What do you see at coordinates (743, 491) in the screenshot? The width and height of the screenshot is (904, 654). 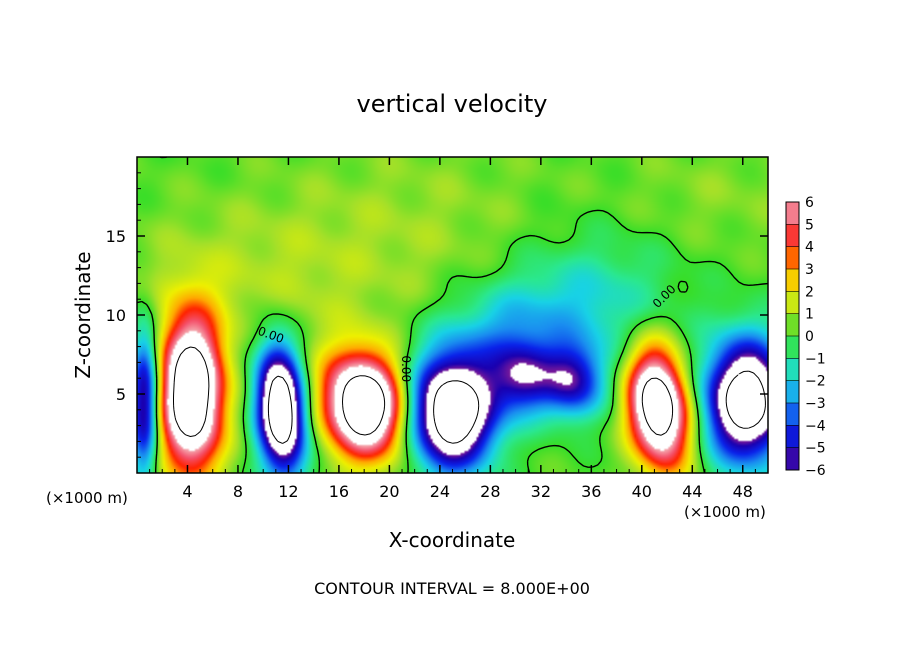 I see `x-tick-label: 48` at bounding box center [743, 491].